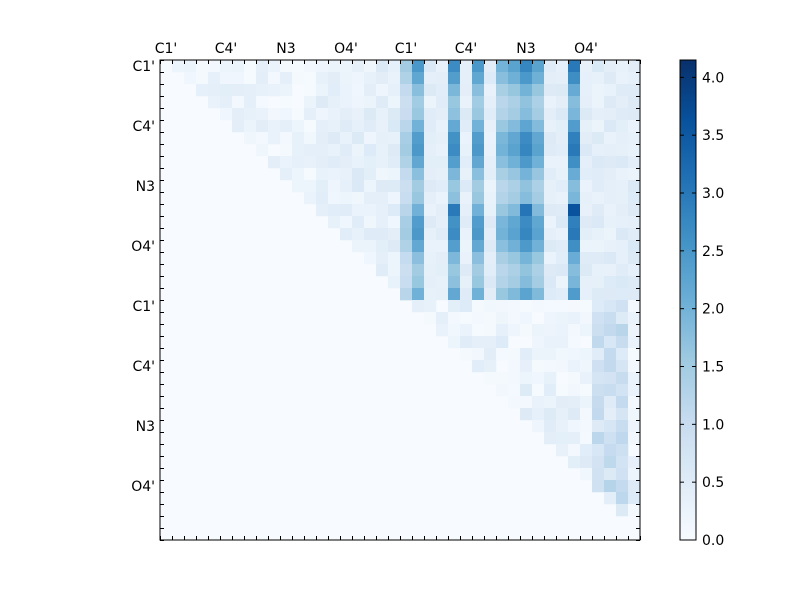 The height and width of the screenshot is (600, 800). I want to click on x-tick-label: C1', so click(166, 49).